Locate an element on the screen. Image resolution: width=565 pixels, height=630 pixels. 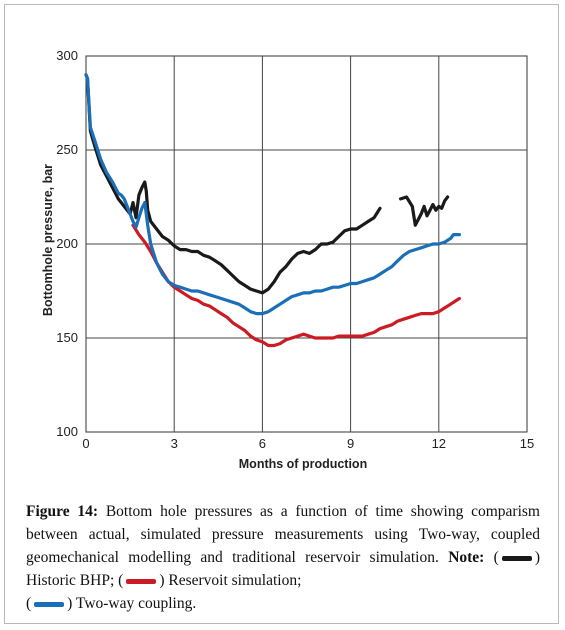
legend-label-two-way-coupling: ) Two-way coupling. is located at coordinates (132, 603).